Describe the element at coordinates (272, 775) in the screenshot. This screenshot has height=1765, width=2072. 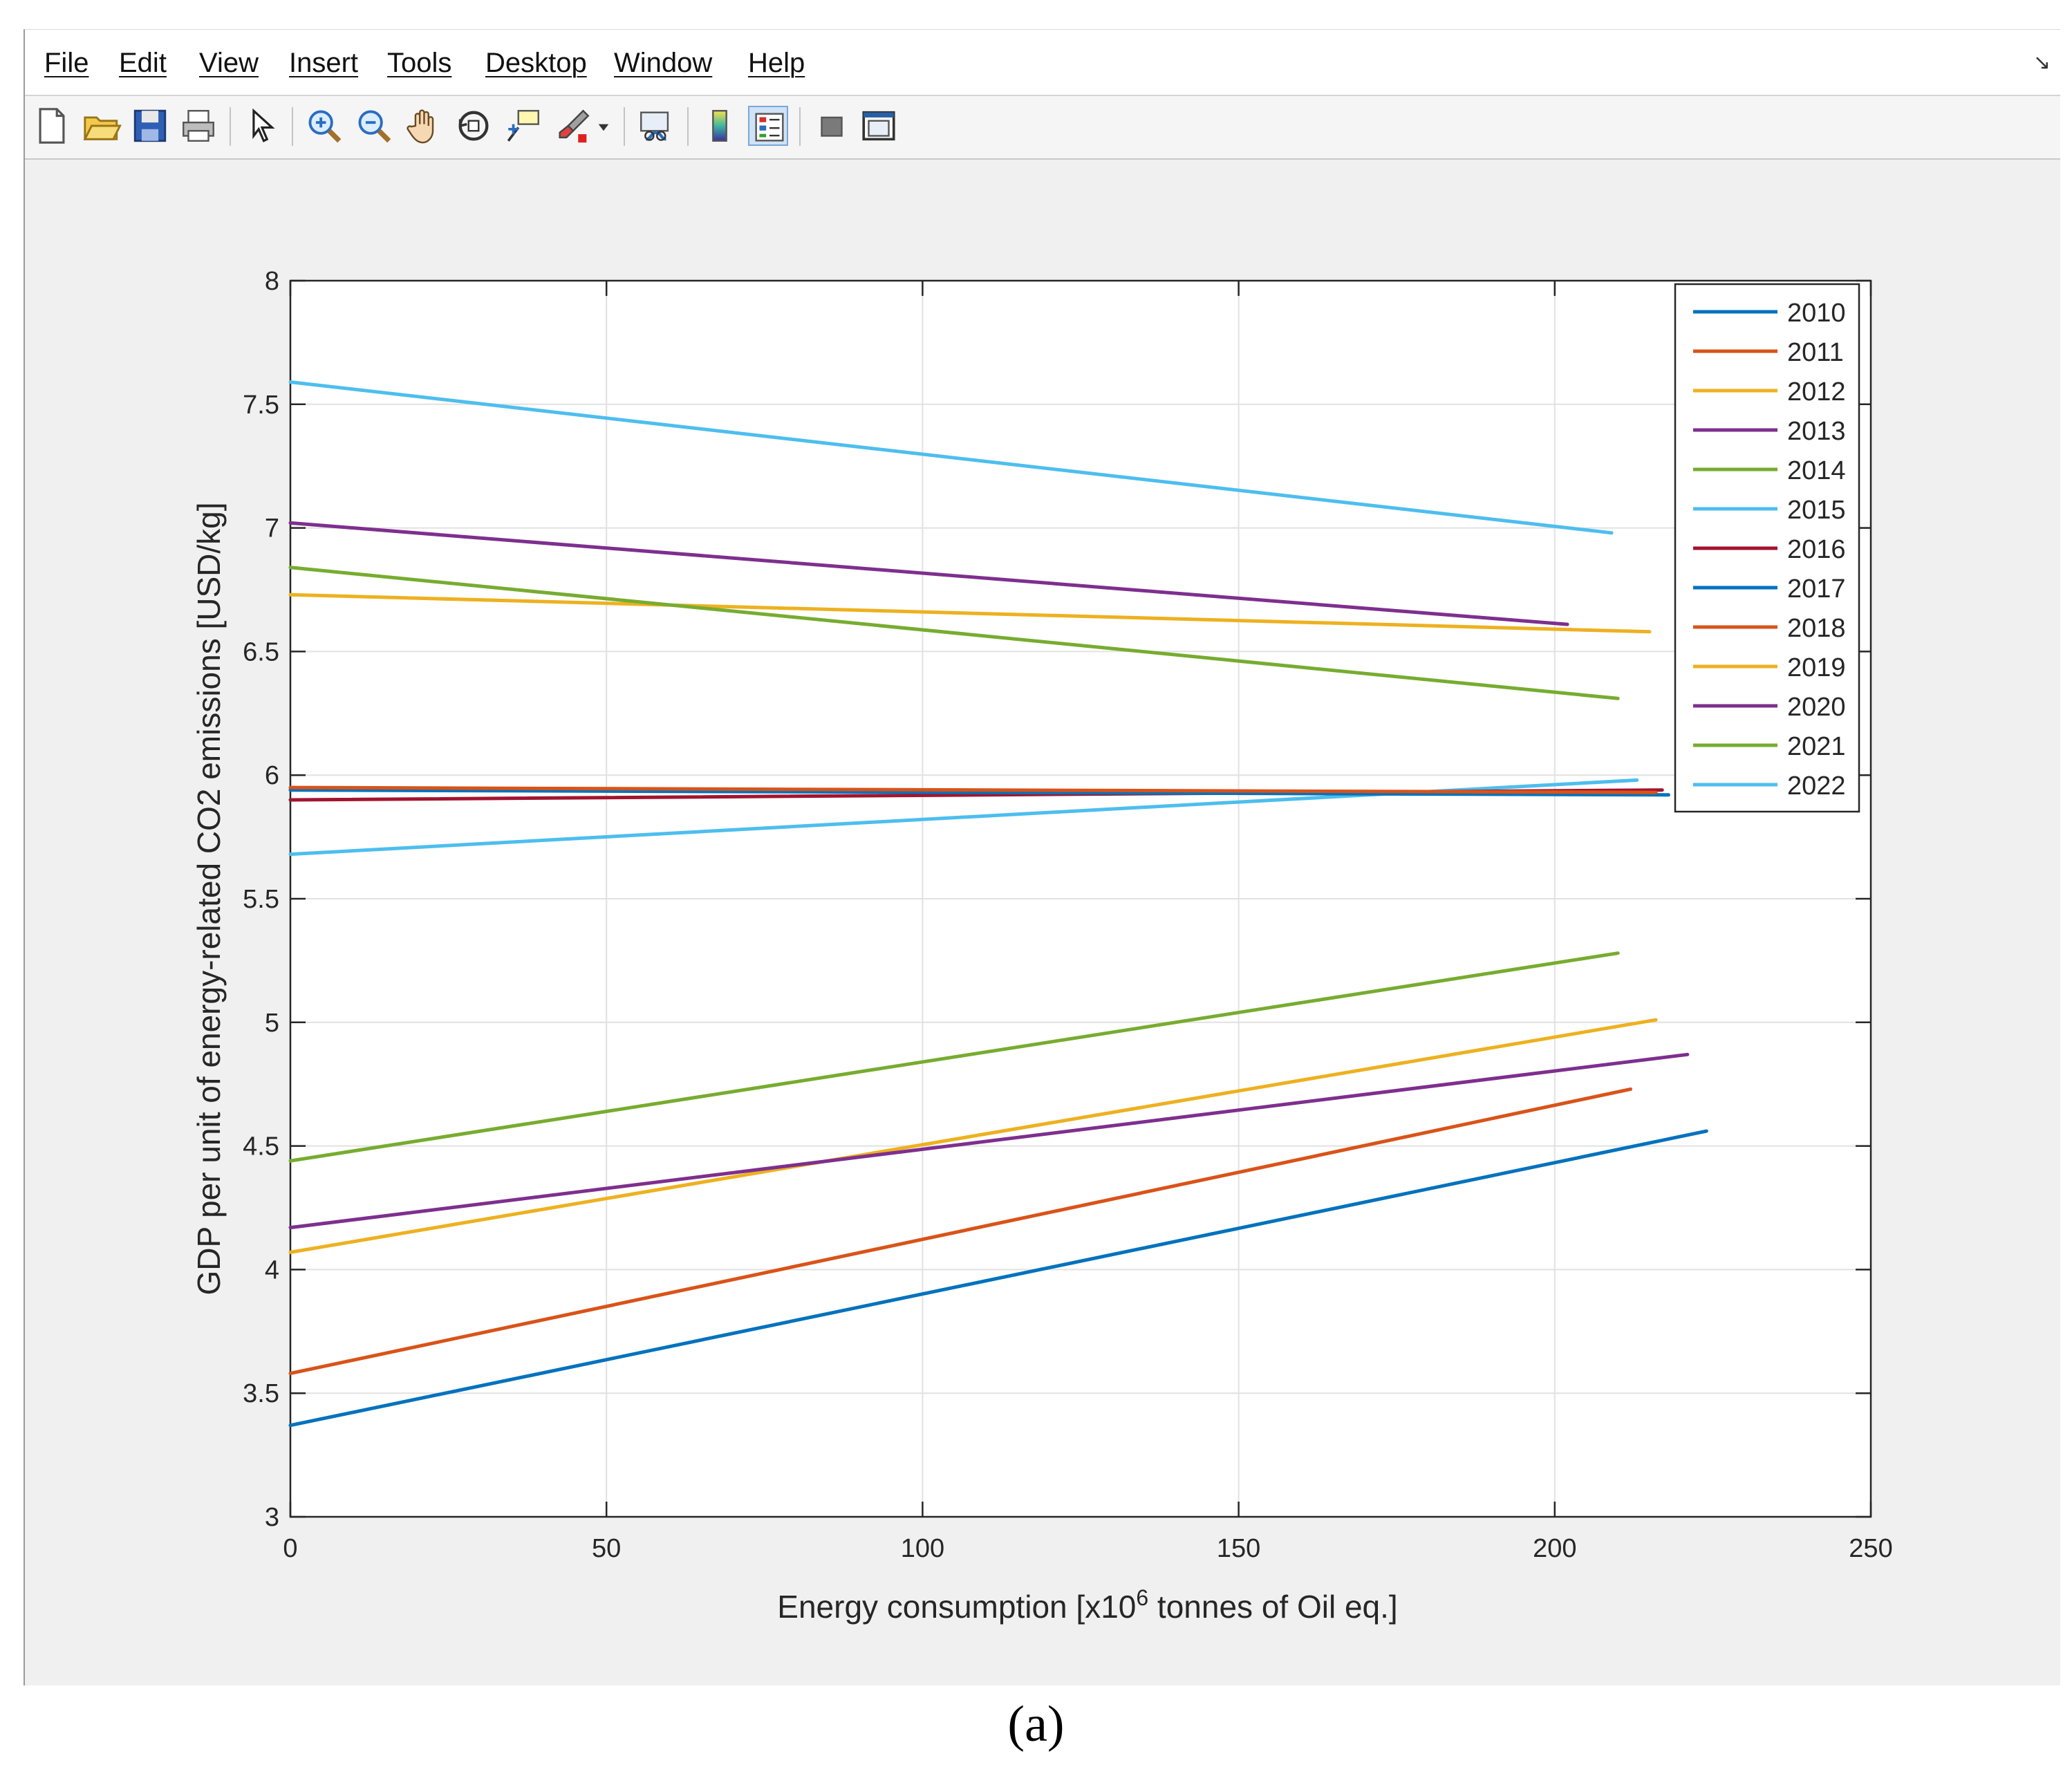
I see `y-tick-label: 6` at that location.